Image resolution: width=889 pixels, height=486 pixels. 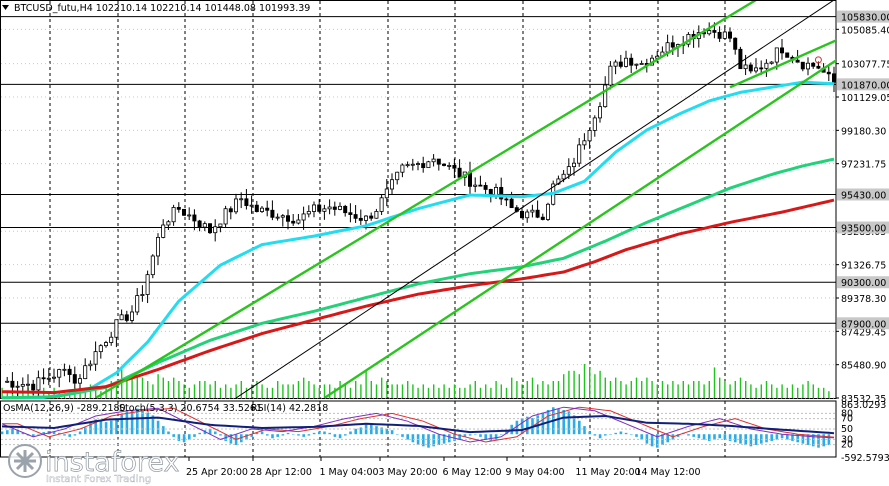 What do you see at coordinates (863, 282) in the screenshot?
I see `price-level-tag` at bounding box center [863, 282].